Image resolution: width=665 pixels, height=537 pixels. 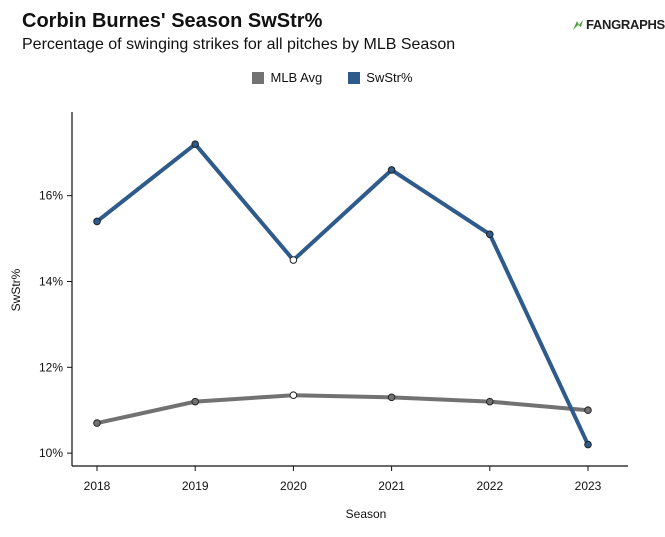 What do you see at coordinates (578, 24) in the screenshot?
I see `fangraphs-leaf-icon` at bounding box center [578, 24].